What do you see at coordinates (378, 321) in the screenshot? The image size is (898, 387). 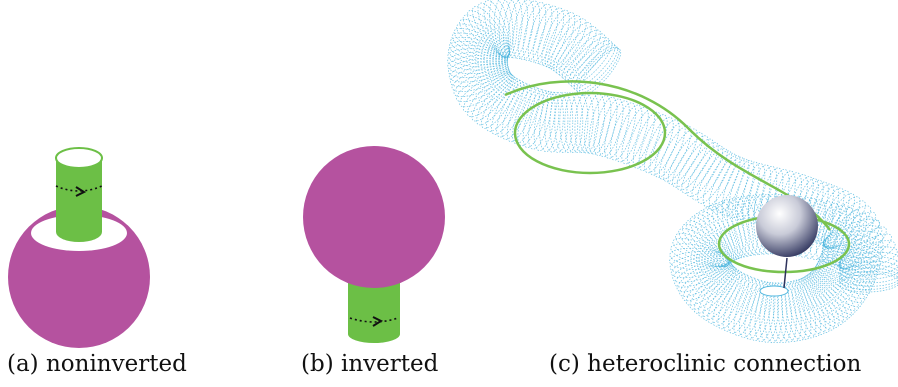 I see `arrow-head-b` at bounding box center [378, 321].